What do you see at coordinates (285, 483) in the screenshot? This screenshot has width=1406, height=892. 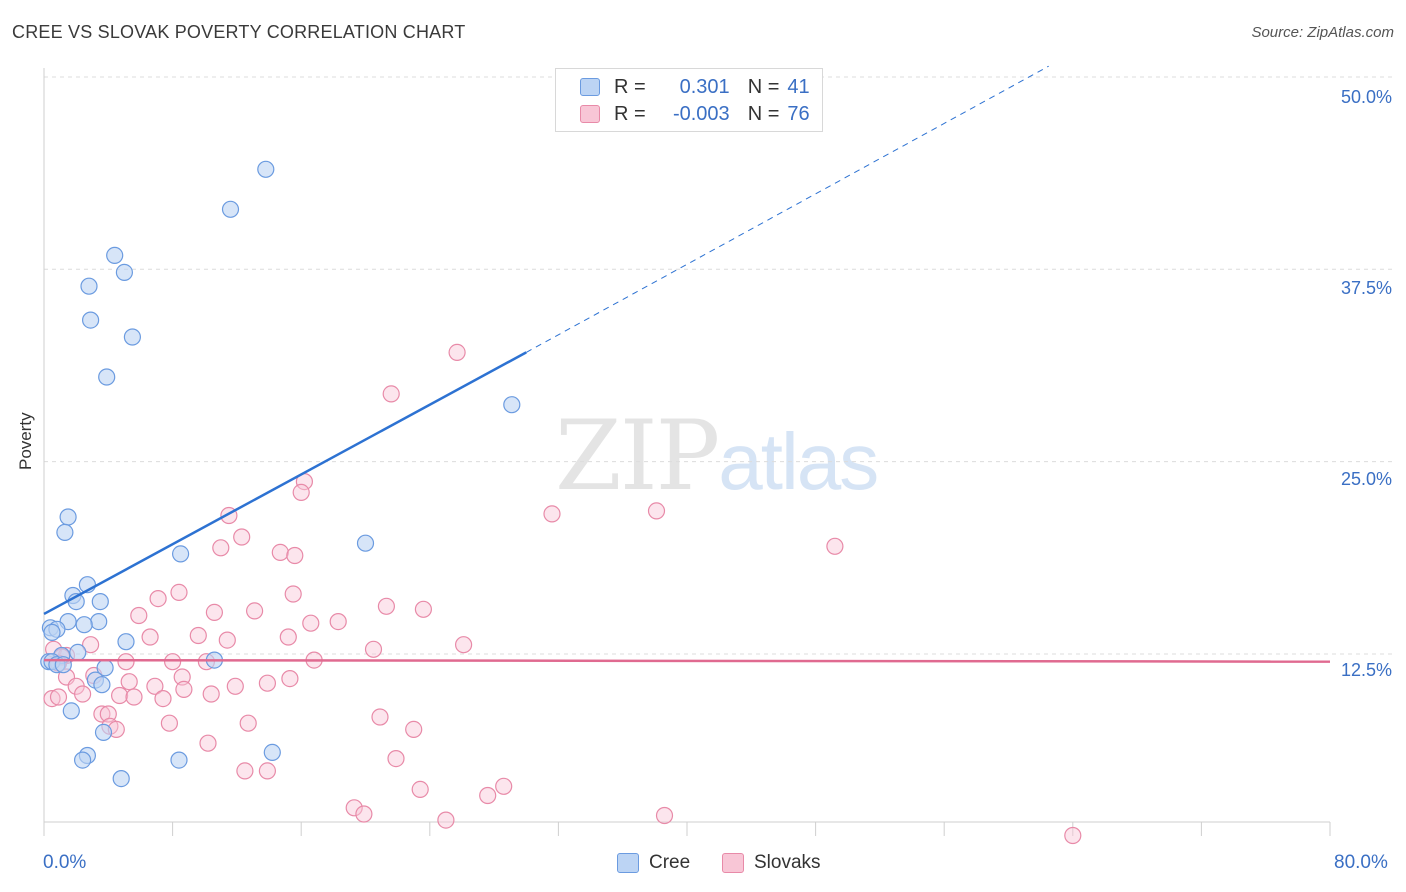 I see `cree-trend-line` at bounding box center [285, 483].